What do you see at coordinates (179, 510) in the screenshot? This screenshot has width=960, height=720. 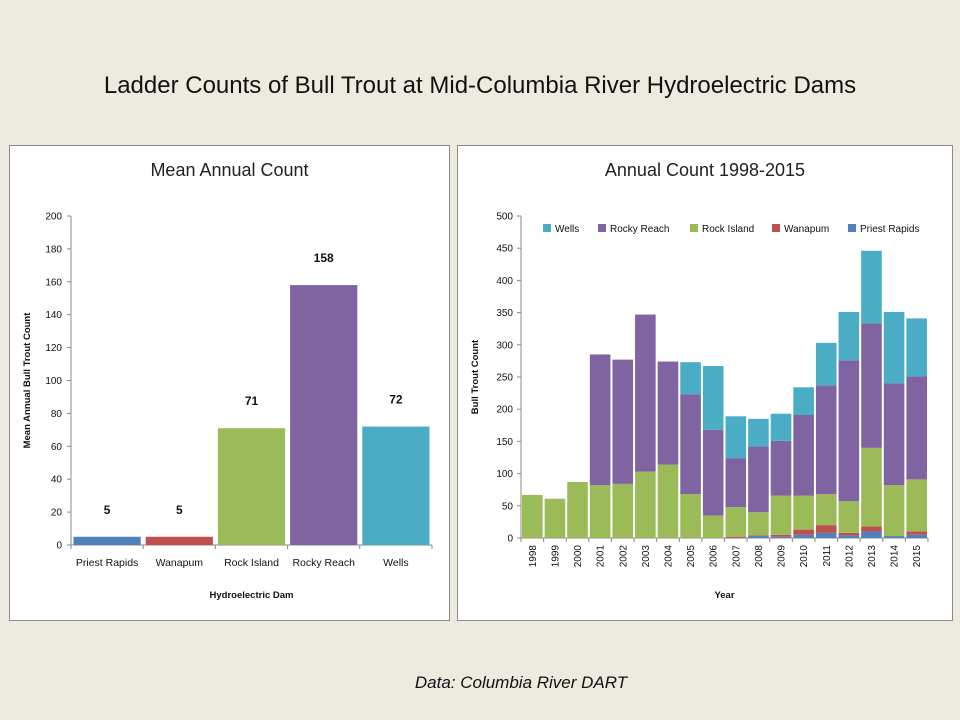 I see `data-label: 5` at bounding box center [179, 510].